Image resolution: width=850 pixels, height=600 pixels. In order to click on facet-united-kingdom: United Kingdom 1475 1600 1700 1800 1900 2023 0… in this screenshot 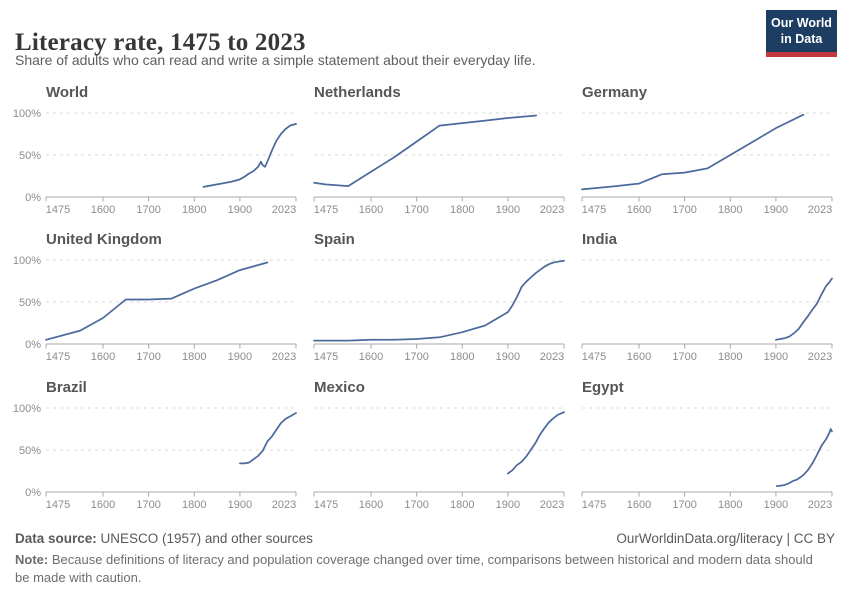, I will do `click(150, 301)`.